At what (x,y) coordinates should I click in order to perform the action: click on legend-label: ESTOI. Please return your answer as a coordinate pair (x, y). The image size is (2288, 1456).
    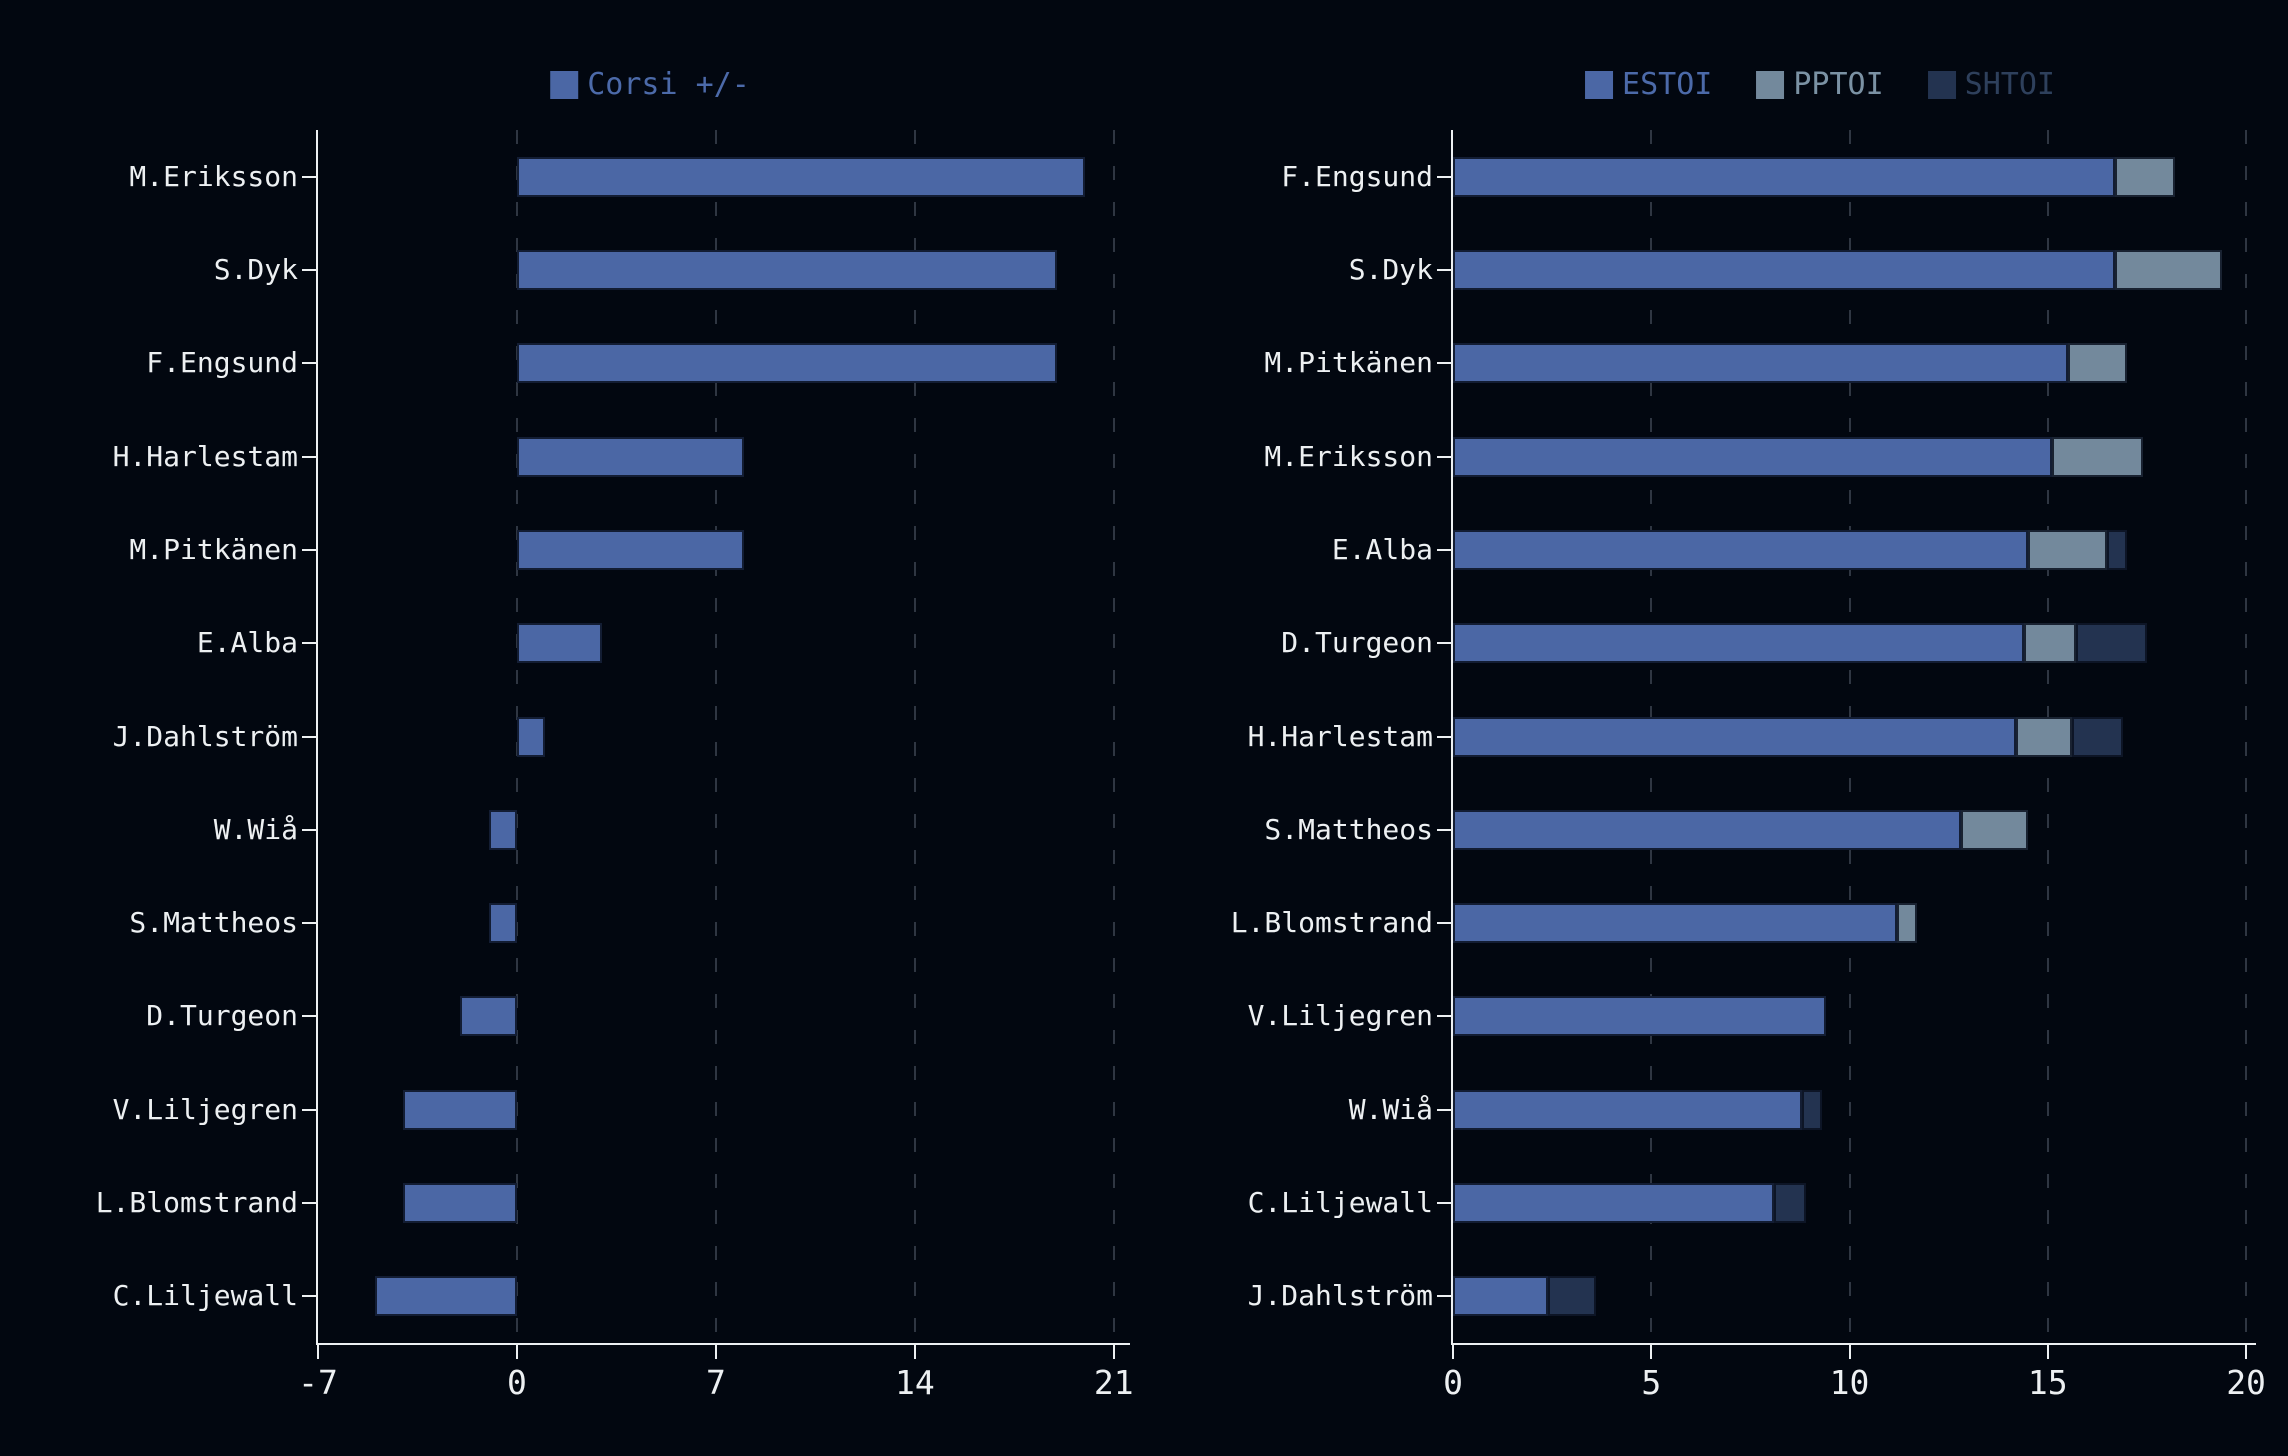
    Looking at the image, I should click on (1667, 84).